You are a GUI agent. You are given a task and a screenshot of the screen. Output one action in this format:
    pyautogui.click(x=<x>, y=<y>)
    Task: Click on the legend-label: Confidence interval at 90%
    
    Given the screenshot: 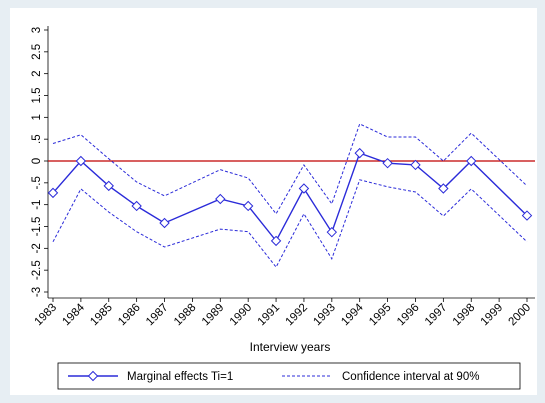 What is the action you would take?
    pyautogui.click(x=410, y=377)
    